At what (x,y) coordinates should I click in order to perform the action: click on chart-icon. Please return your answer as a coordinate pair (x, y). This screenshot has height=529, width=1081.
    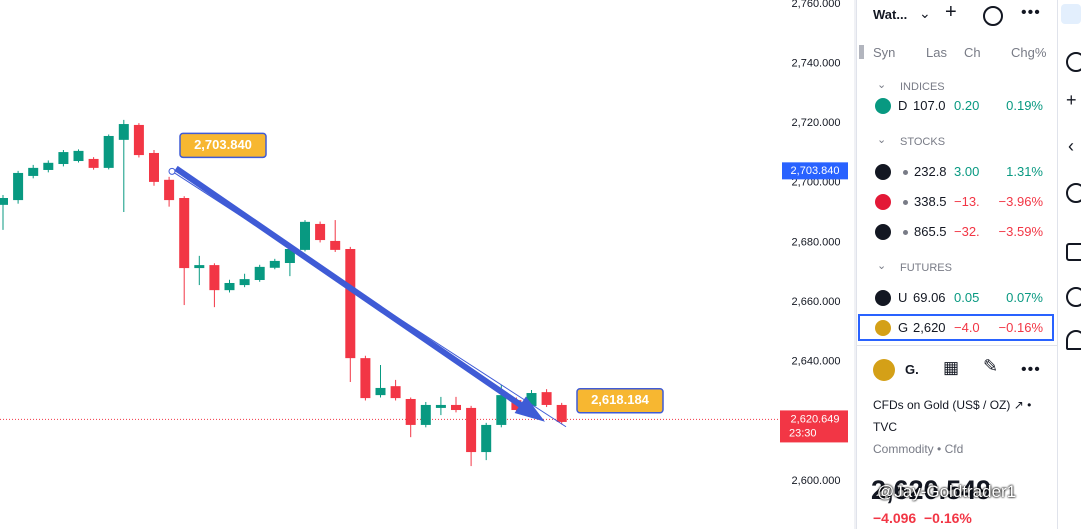
    Looking at the image, I should click on (993, 16).